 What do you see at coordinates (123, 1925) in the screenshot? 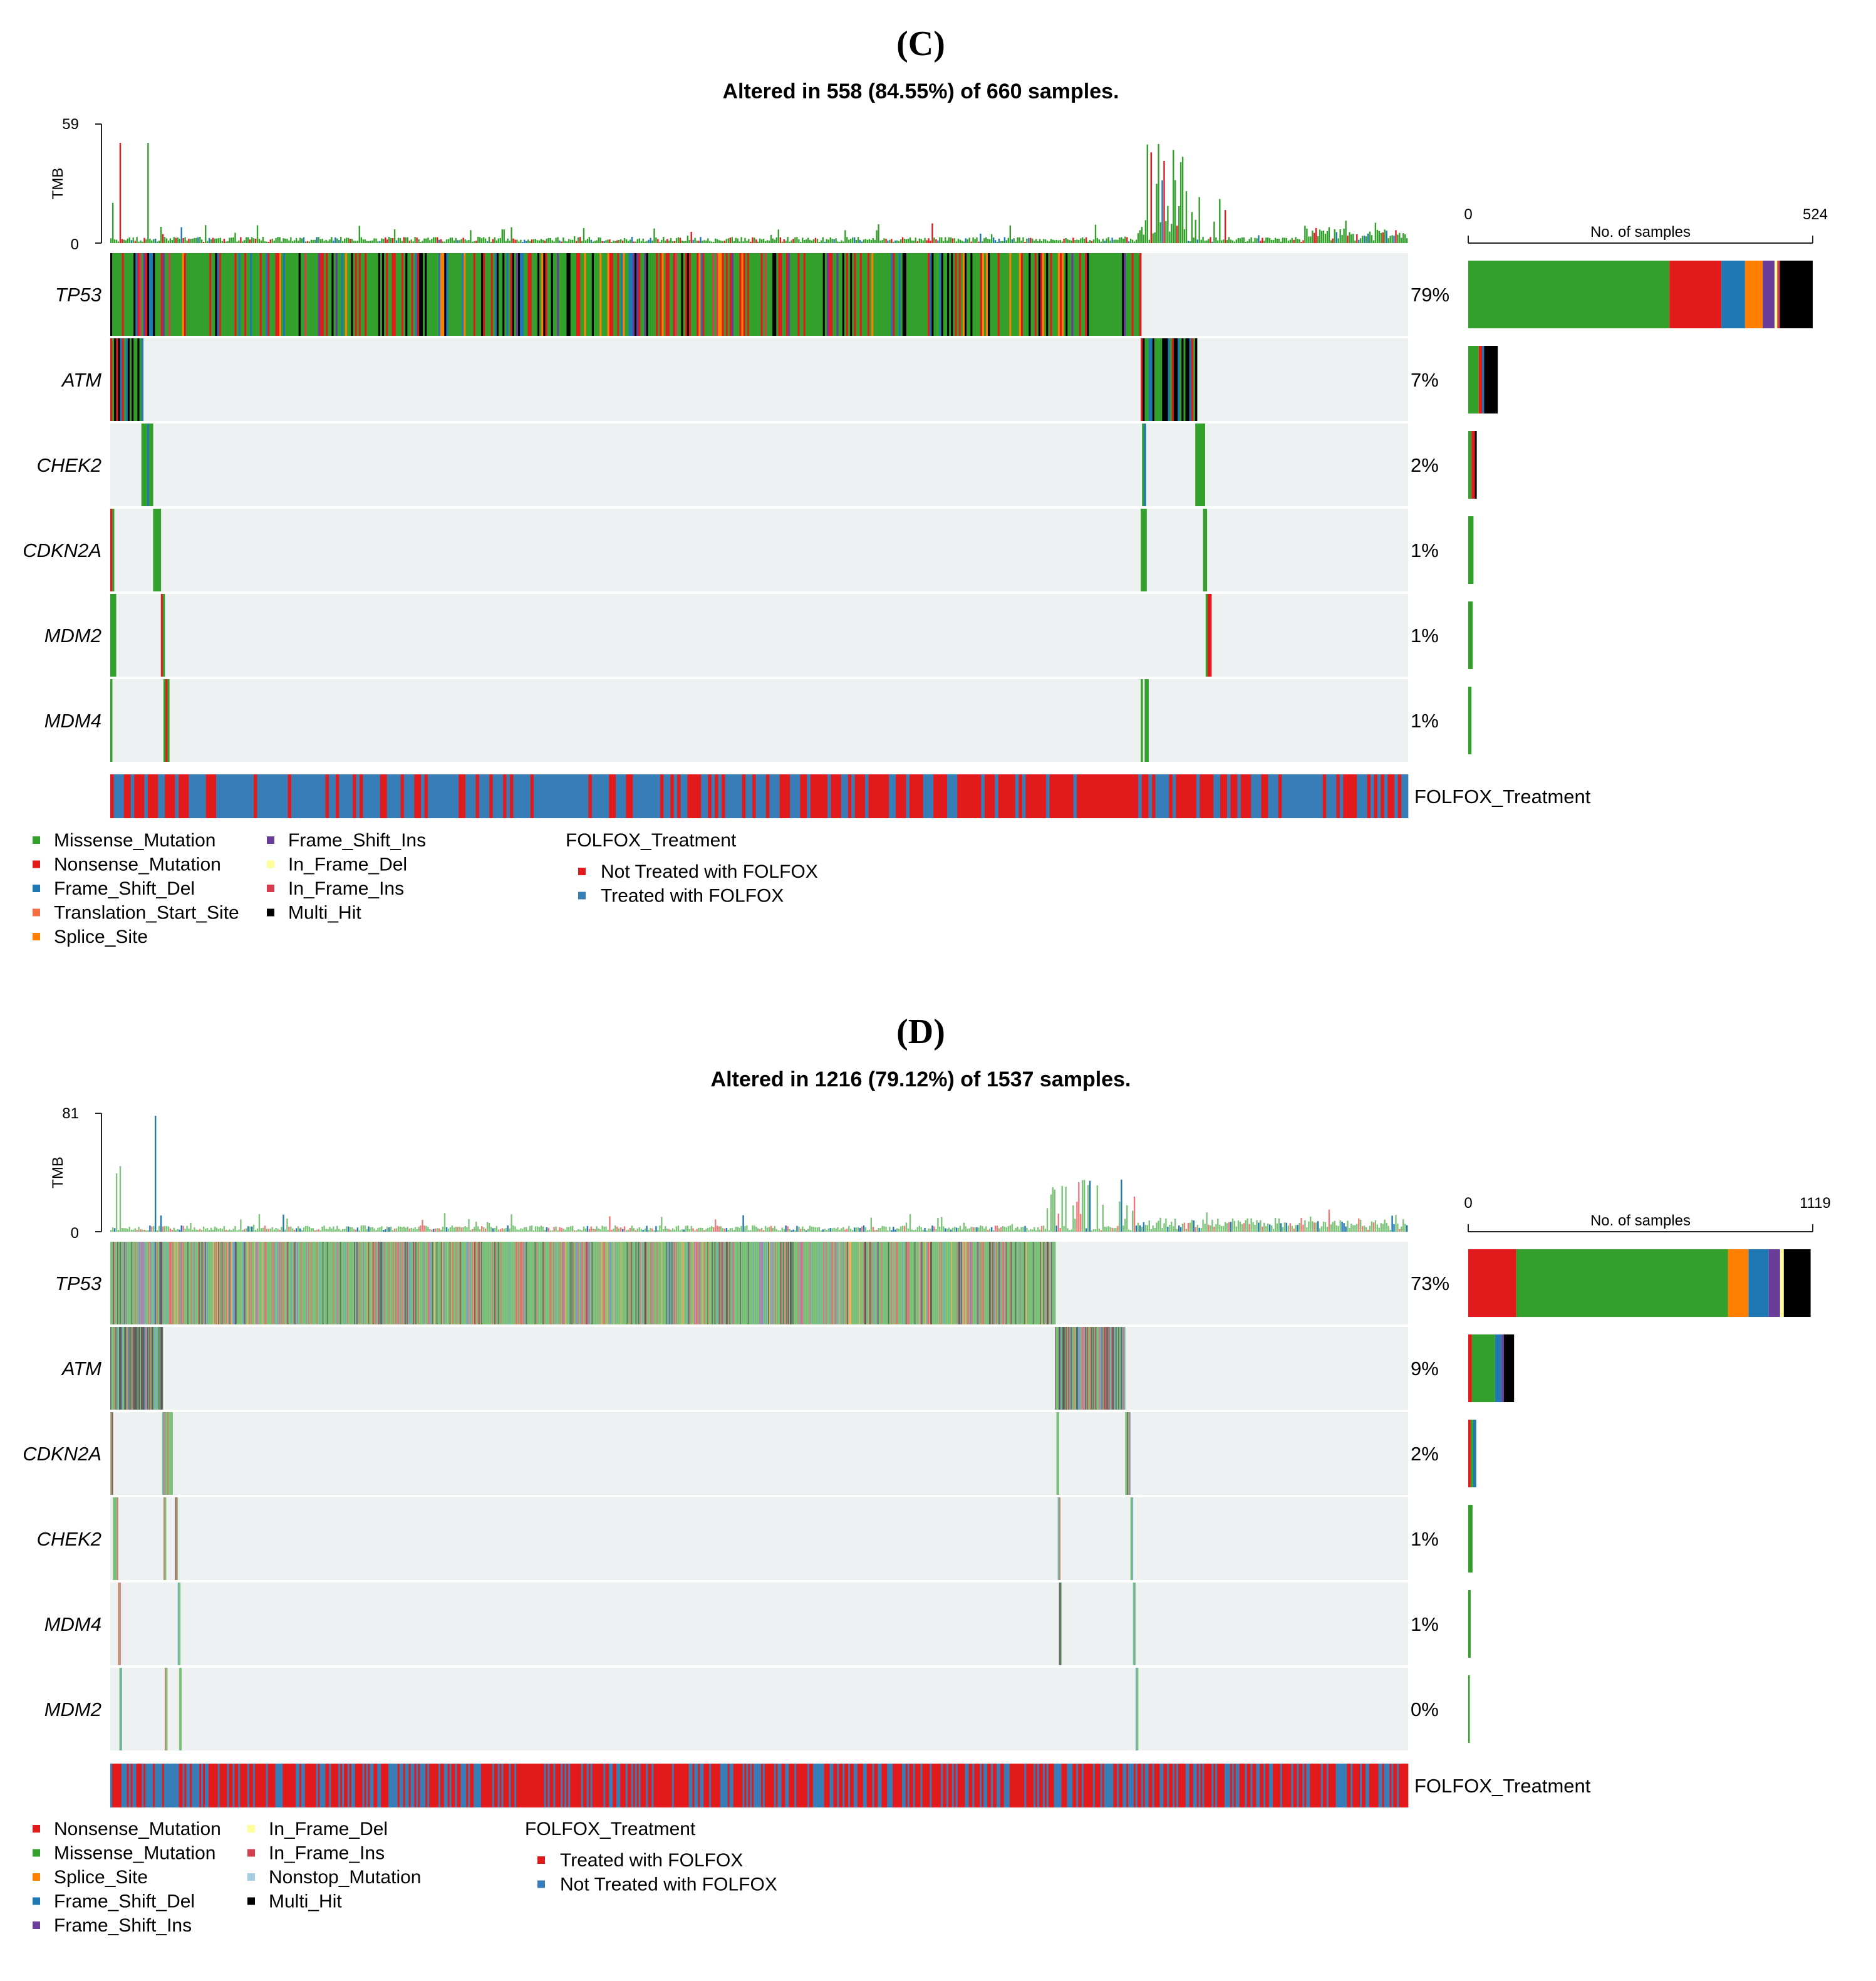
I see `legend-label: Frame_Shift_Ins` at bounding box center [123, 1925].